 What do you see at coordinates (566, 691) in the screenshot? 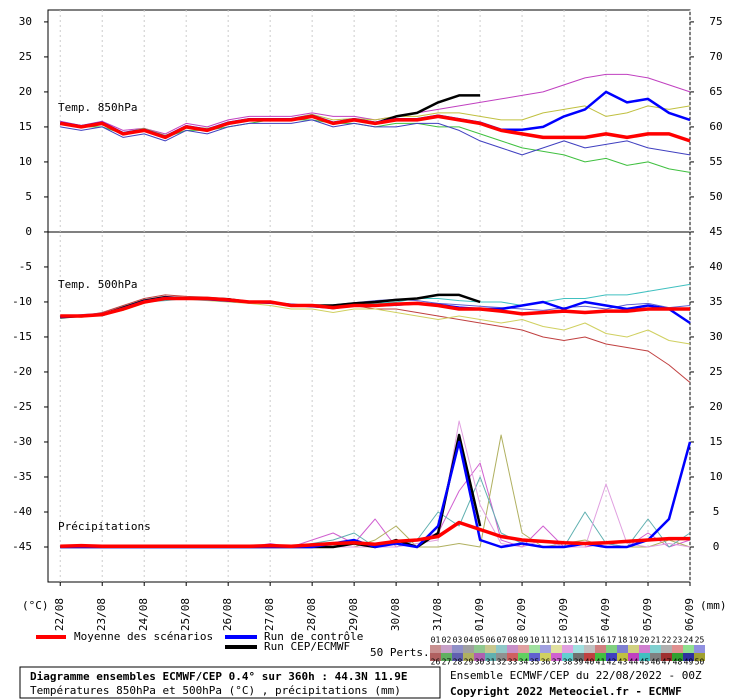
I see `footer-copyright: Copyright 2022 Meteociel.fr - ECMWF` at bounding box center [566, 691].